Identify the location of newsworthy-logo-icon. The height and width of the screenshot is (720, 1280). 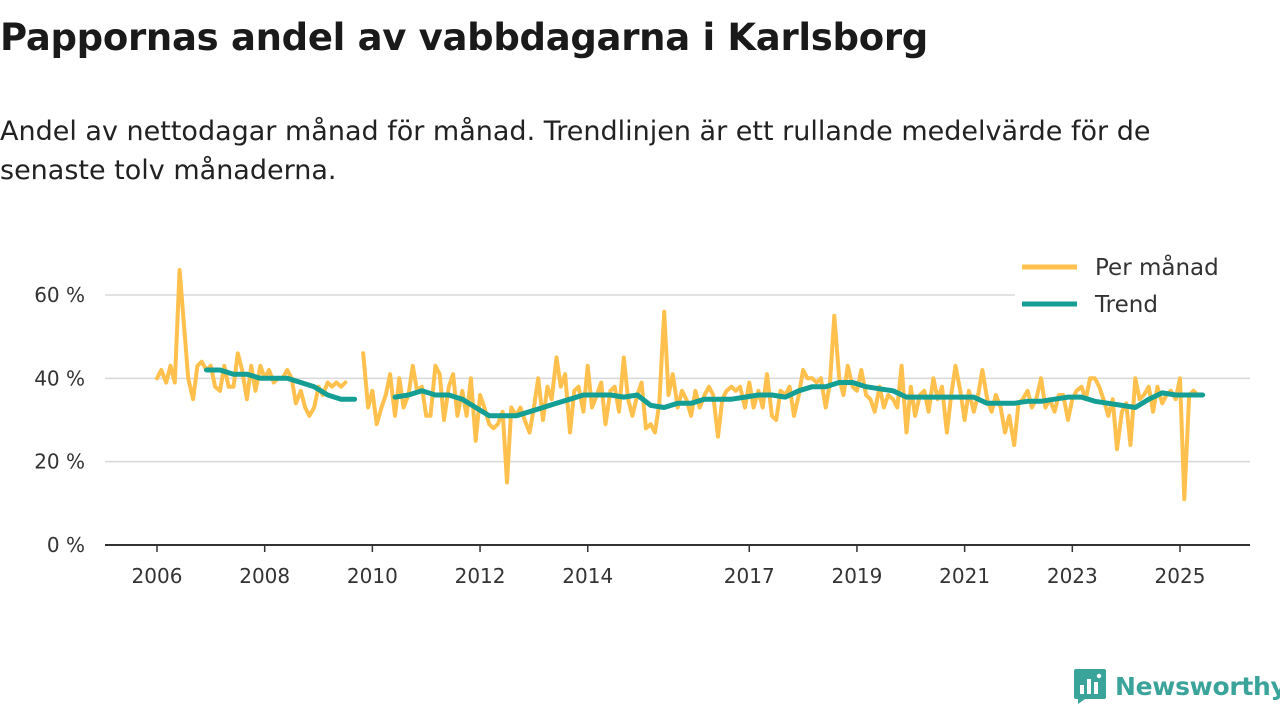
(1090, 686).